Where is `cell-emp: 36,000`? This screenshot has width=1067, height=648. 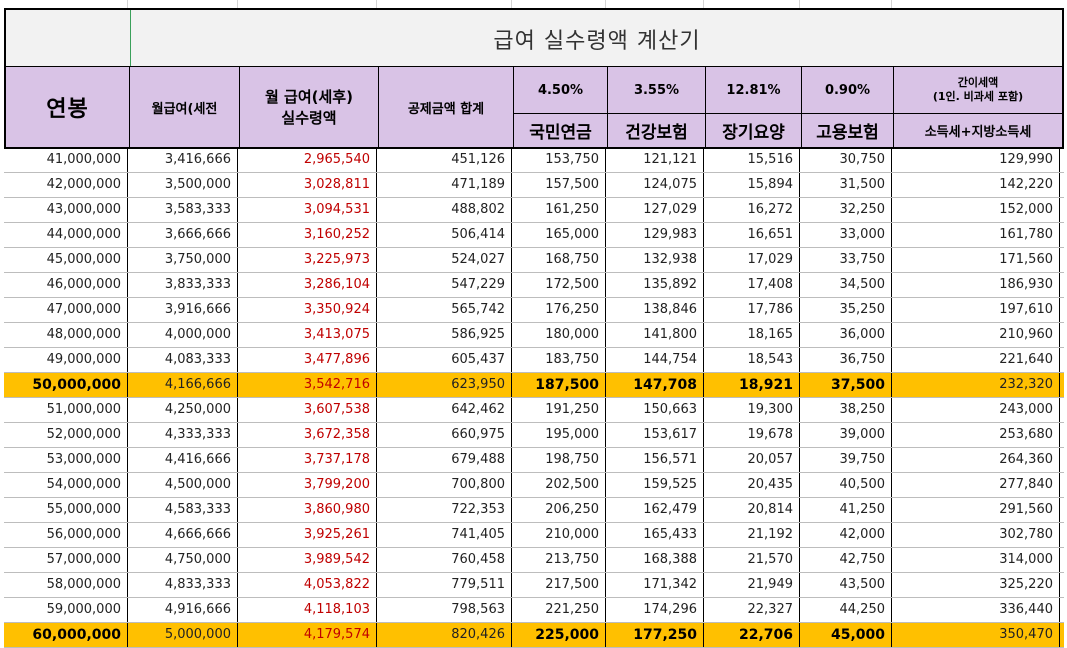
cell-emp: 36,000 is located at coordinates (846, 335).